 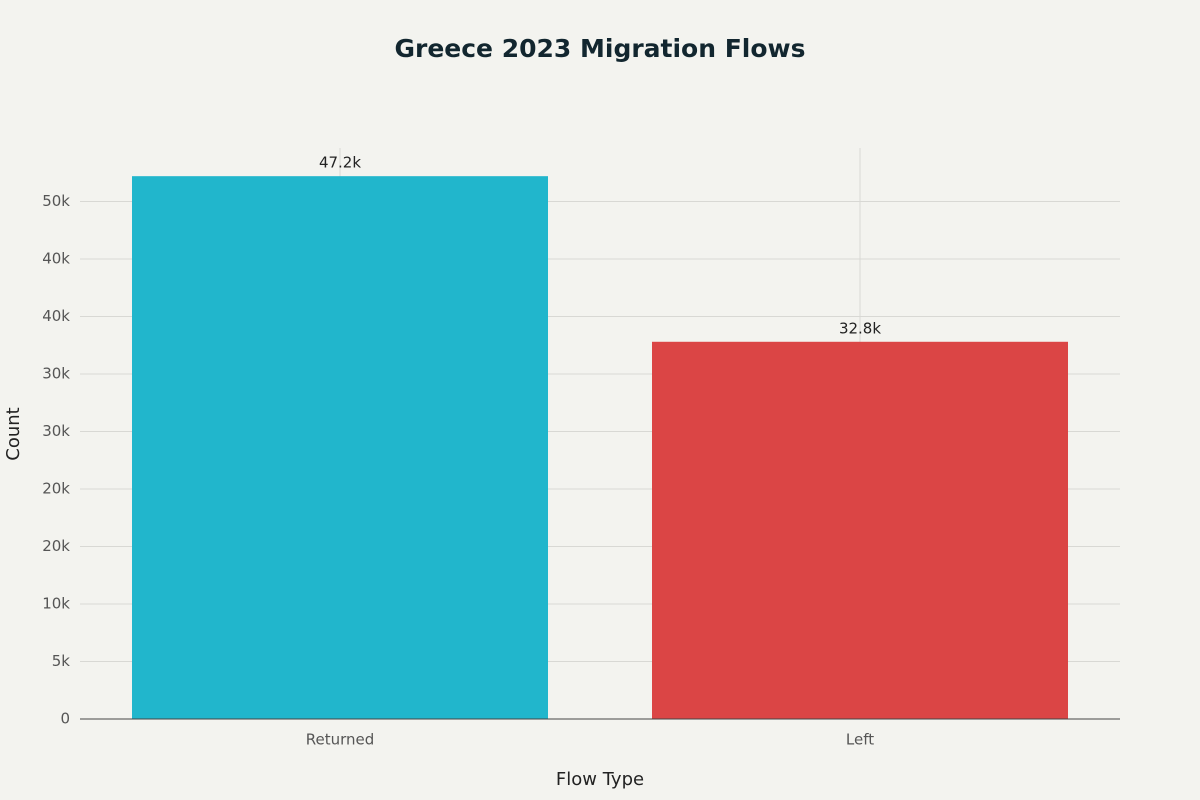 What do you see at coordinates (13, 433) in the screenshot?
I see `y-axis-title: Count` at bounding box center [13, 433].